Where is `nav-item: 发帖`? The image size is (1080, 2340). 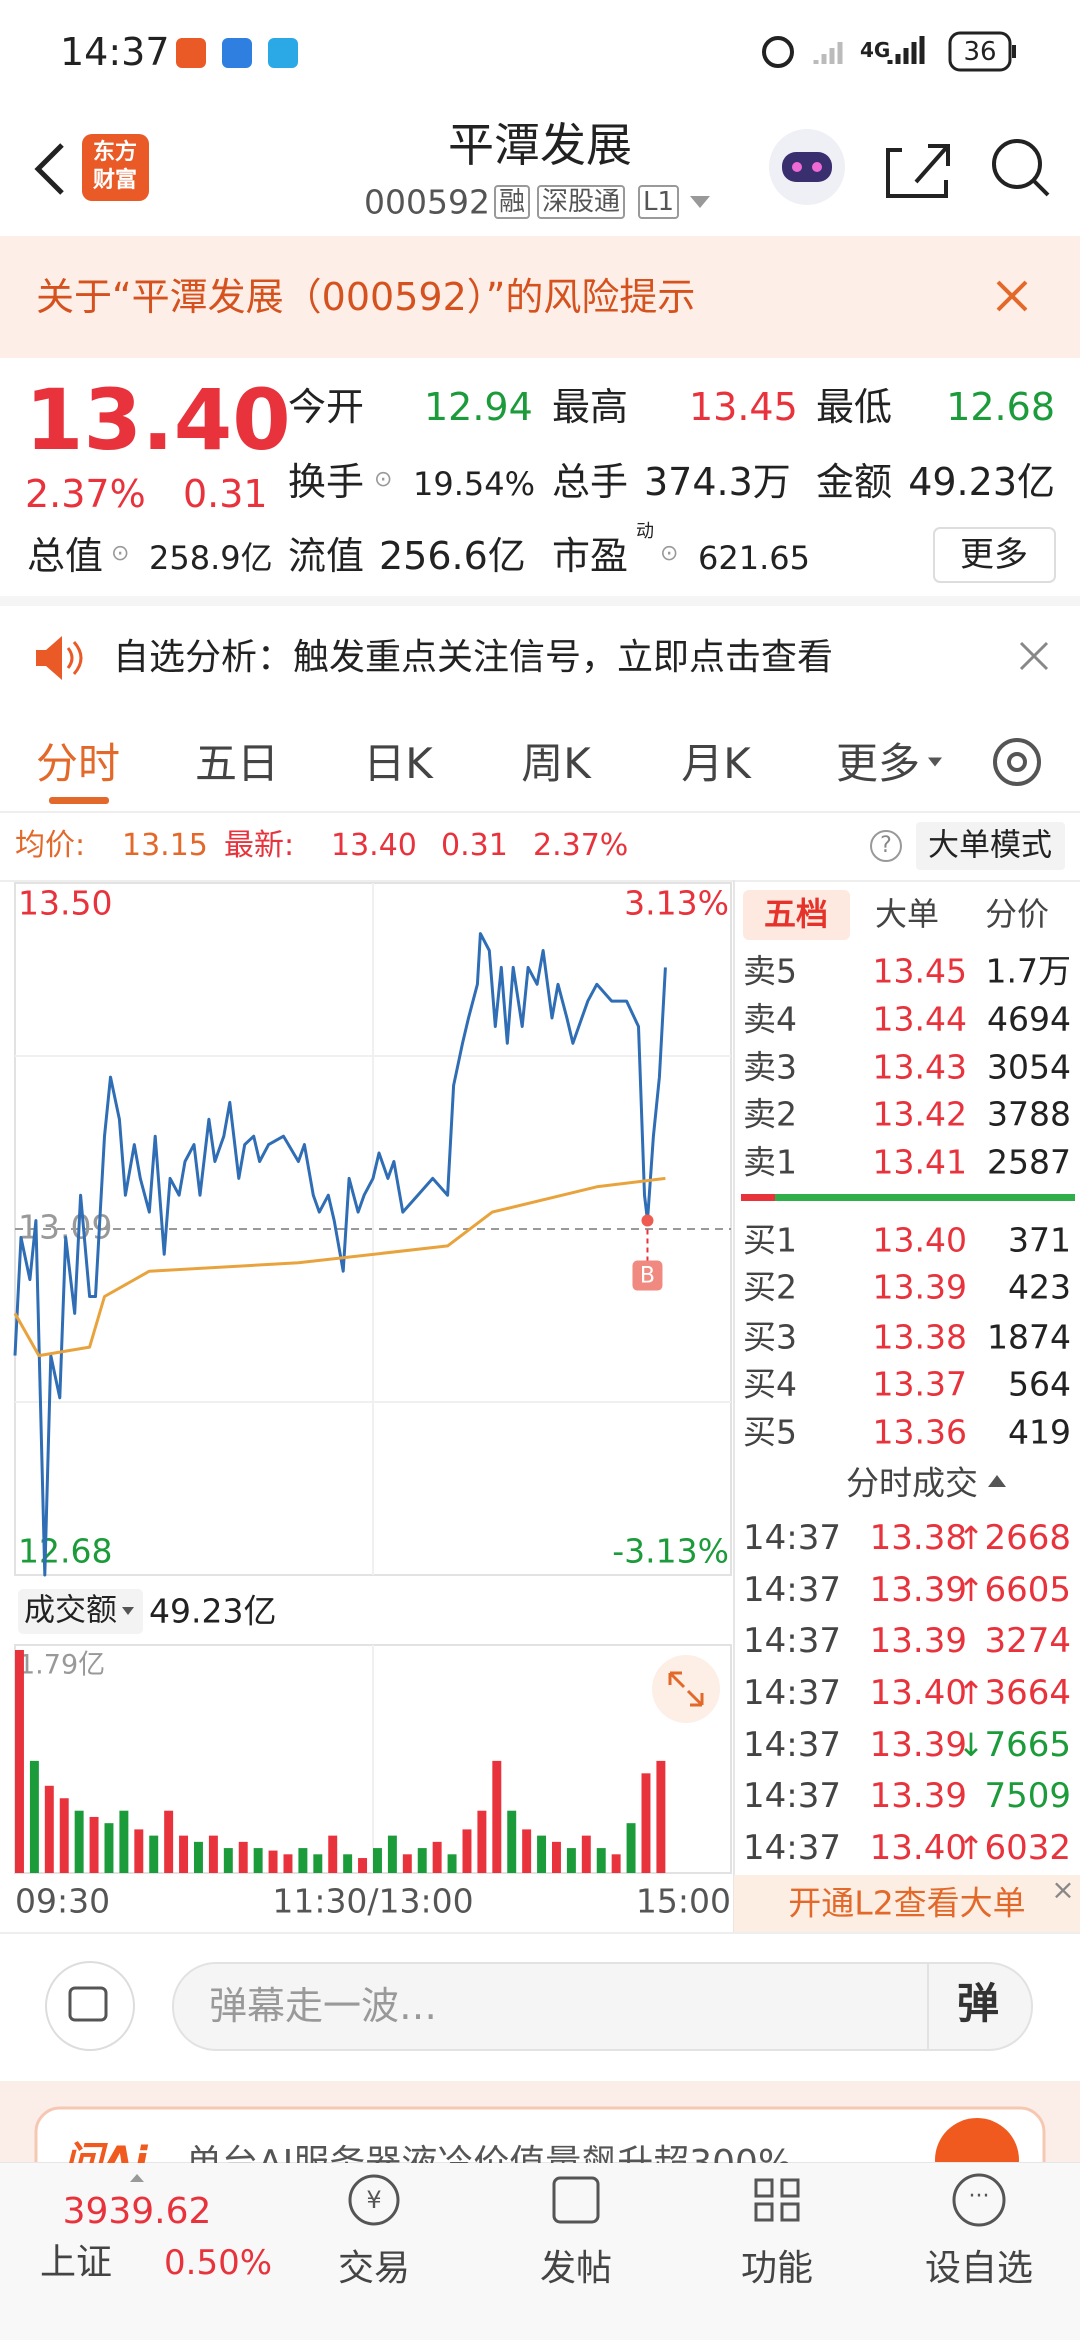
nav-item: 发帖 is located at coordinates (576, 2268).